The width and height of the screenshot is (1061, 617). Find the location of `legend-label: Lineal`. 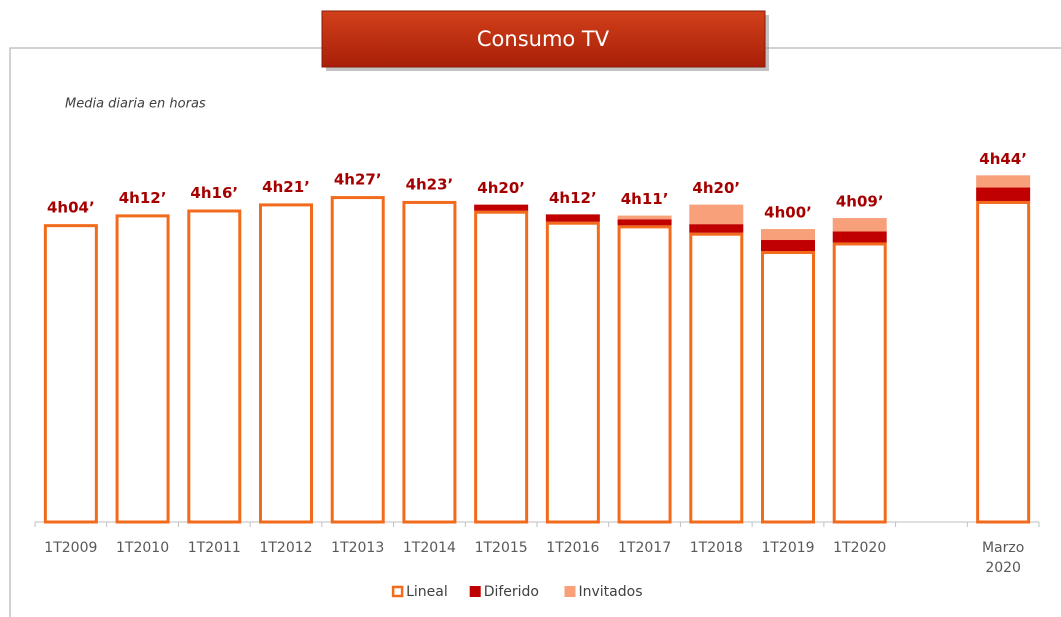

legend-label: Lineal is located at coordinates (427, 592).